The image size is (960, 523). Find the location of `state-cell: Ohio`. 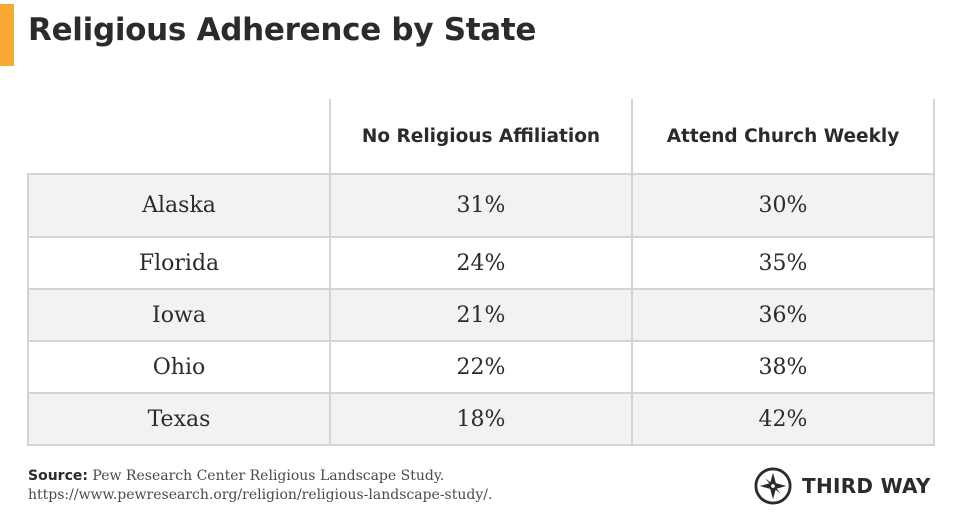

state-cell: Ohio is located at coordinates (179, 367).